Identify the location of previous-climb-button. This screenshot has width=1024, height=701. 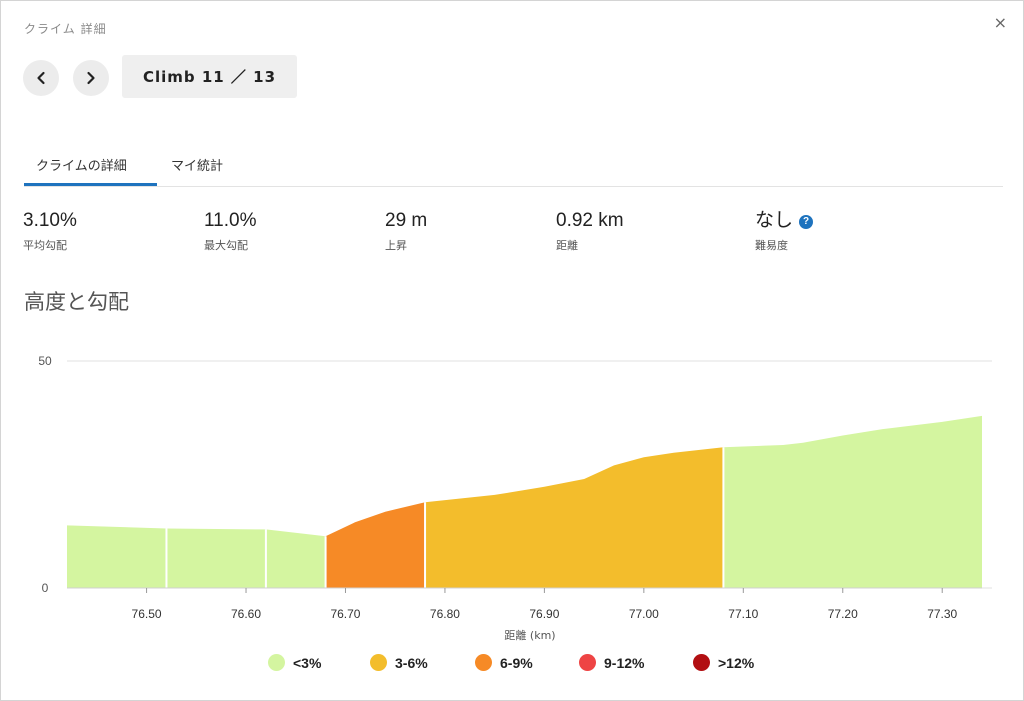
(41, 78).